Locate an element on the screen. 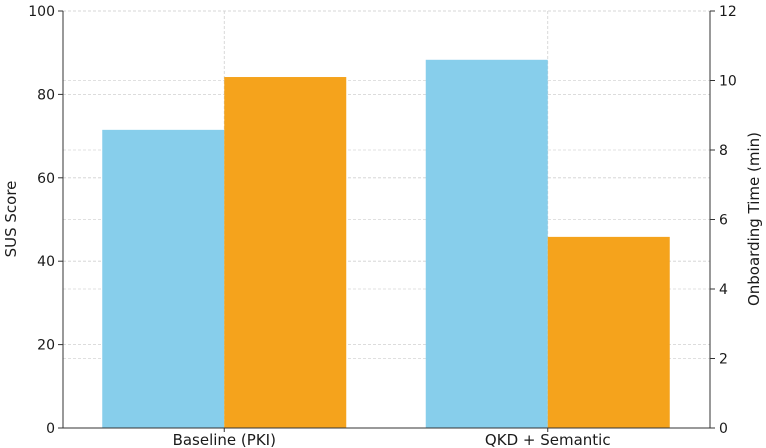 The width and height of the screenshot is (766, 448). y2-tick-label: 6 is located at coordinates (723, 221).